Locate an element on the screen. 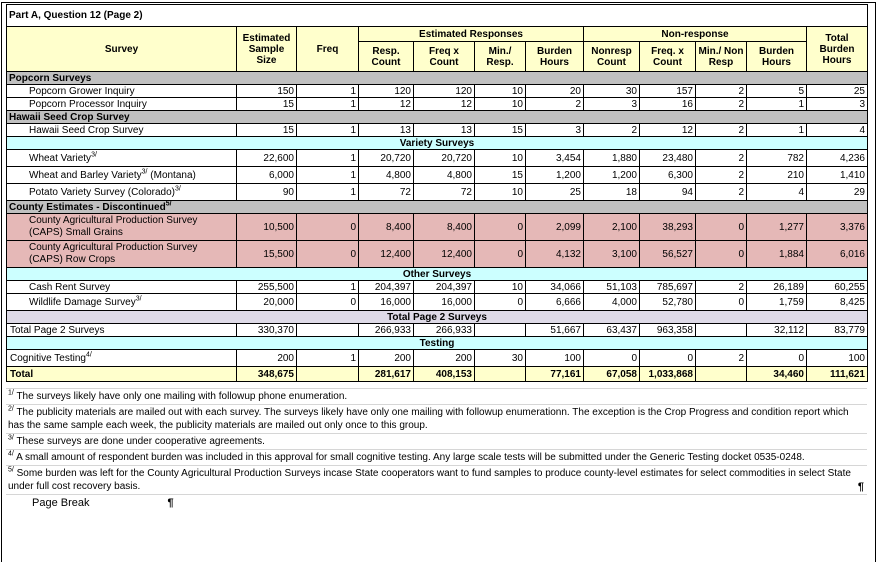 The height and width of the screenshot is (562, 880). value-cell: 4,800 is located at coordinates (444, 175).